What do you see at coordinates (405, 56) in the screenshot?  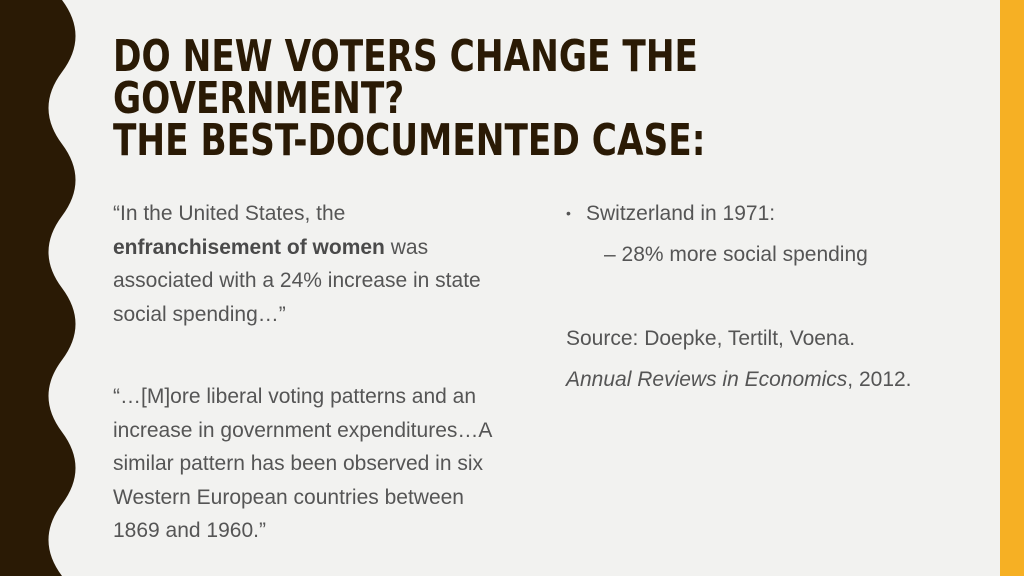 I see `title-line-1: DO NEW VOTERS CHANGE THE` at bounding box center [405, 56].